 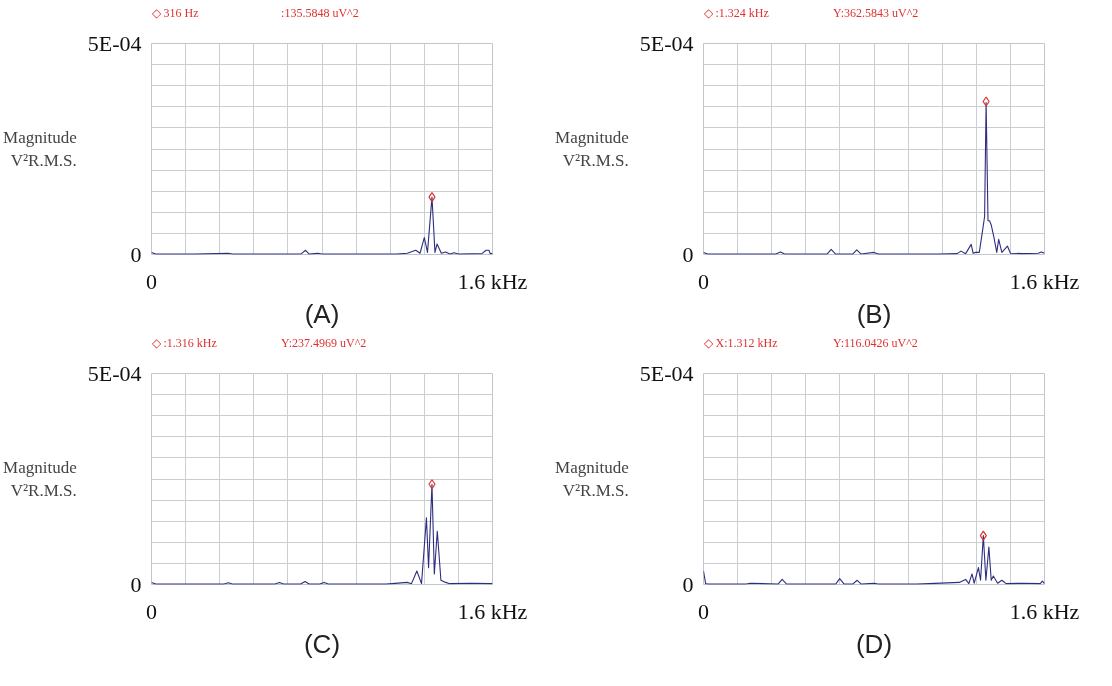 I want to click on text: ◇ :1.324 kHz, so click(x=736, y=13).